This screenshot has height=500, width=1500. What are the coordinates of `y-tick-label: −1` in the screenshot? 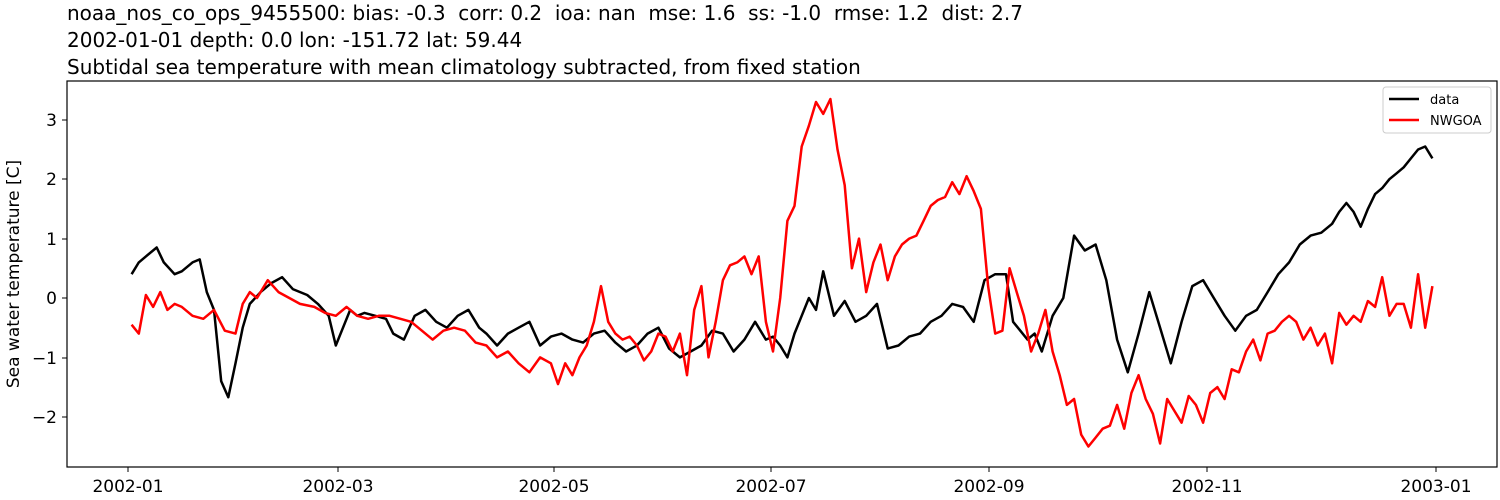 It's located at (44, 359).